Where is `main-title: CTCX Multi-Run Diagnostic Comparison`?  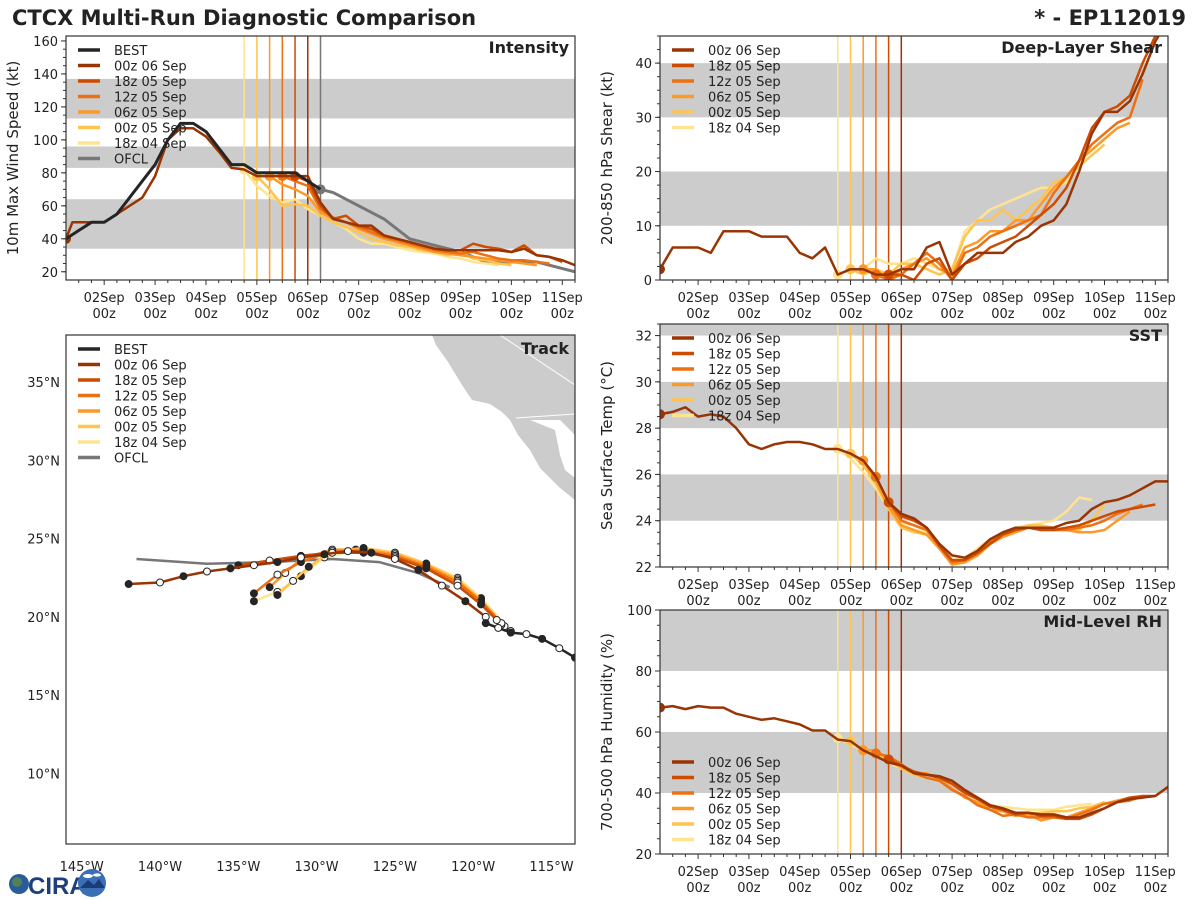 main-title: CTCX Multi-Run Diagnostic Comparison is located at coordinates (244, 18).